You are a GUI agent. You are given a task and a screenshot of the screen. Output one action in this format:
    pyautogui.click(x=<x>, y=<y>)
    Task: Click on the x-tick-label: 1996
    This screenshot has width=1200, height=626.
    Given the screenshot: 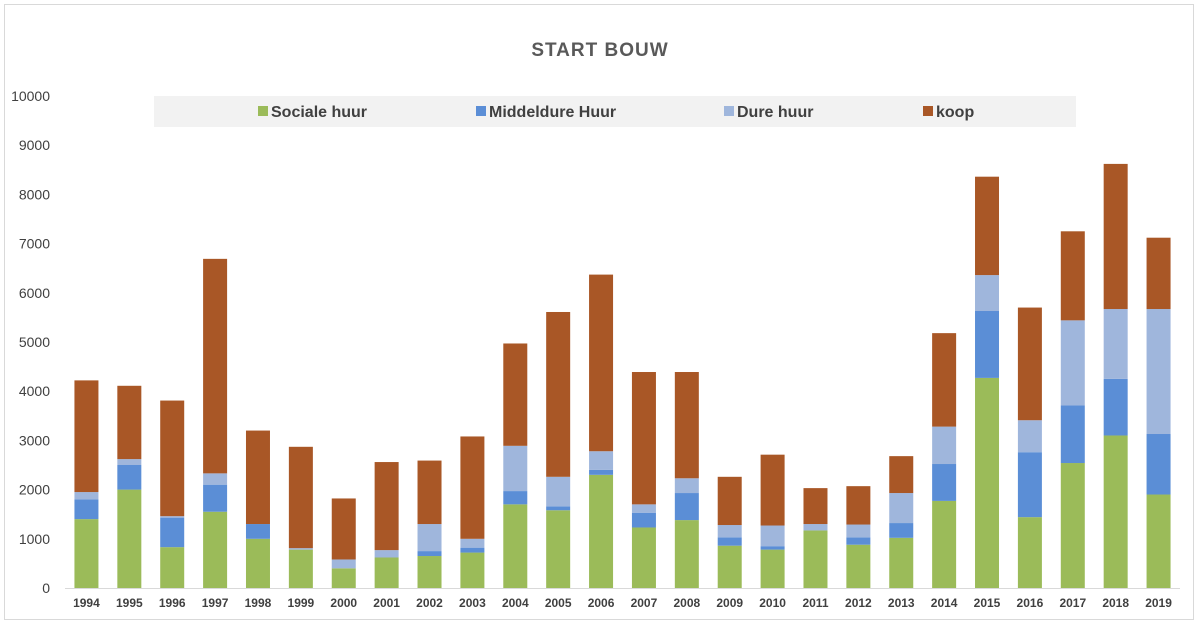 What is the action you would take?
    pyautogui.click(x=172, y=603)
    